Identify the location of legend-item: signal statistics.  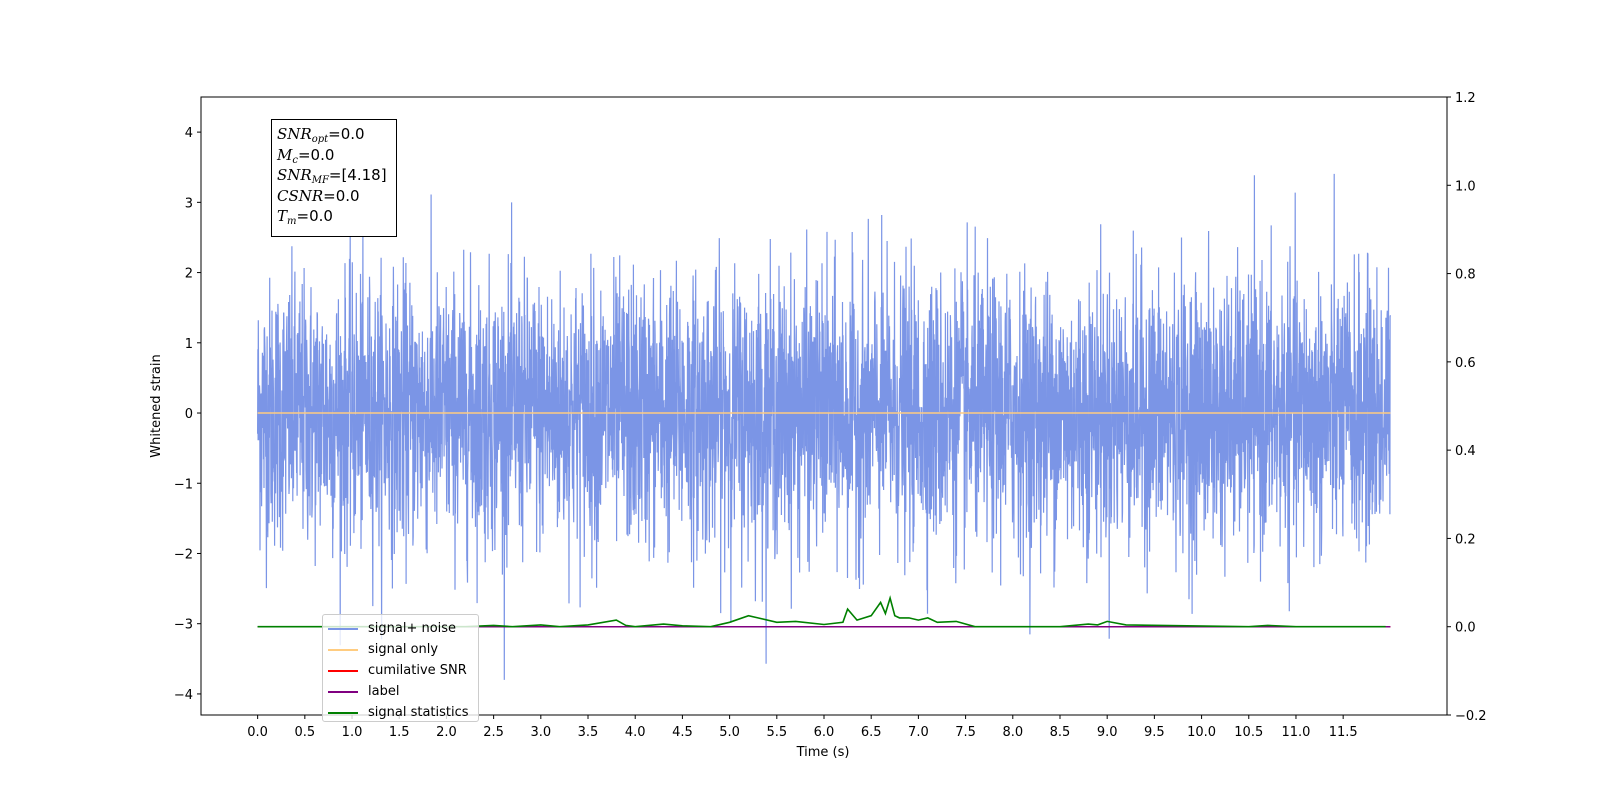
(403, 712).